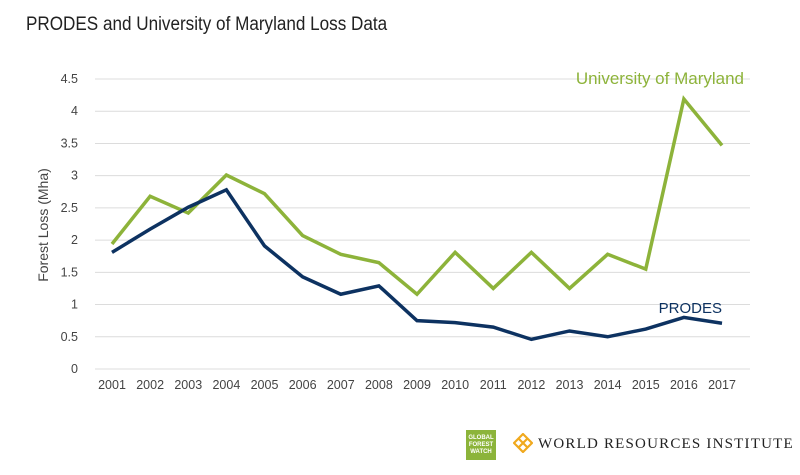 This screenshot has width=800, height=475. Describe the element at coordinates (188, 385) in the screenshot. I see `x-tick-label: 2003` at that location.